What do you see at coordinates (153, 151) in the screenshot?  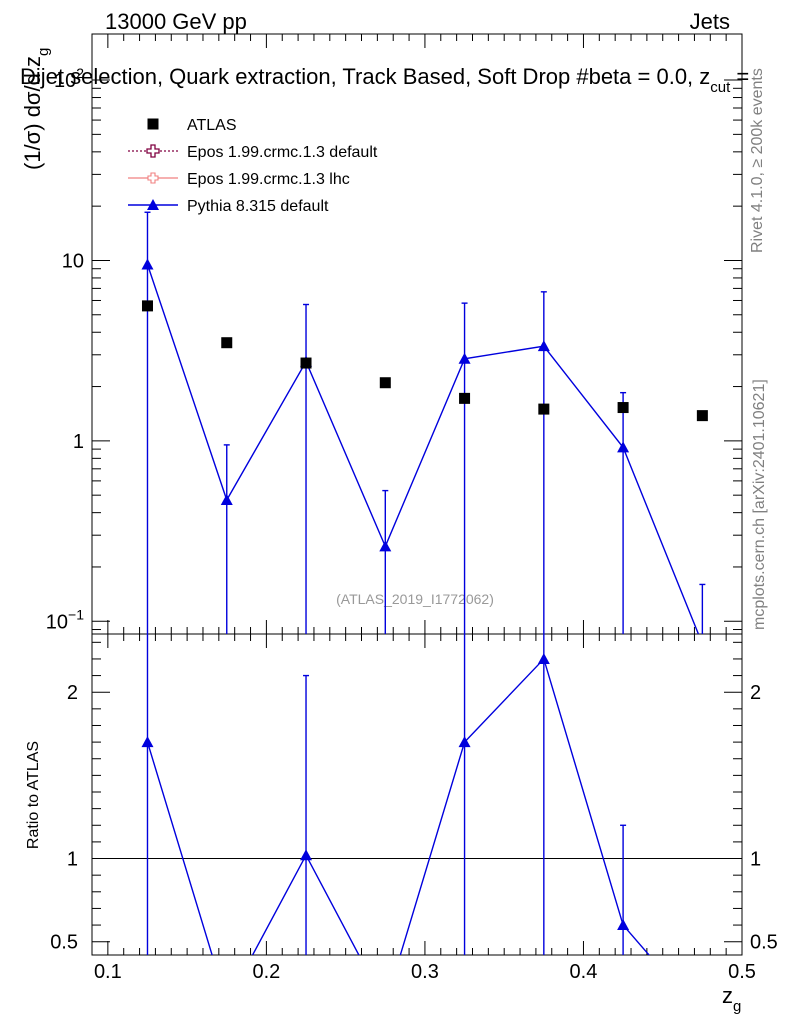 I see `legend-epos-default-marker` at bounding box center [153, 151].